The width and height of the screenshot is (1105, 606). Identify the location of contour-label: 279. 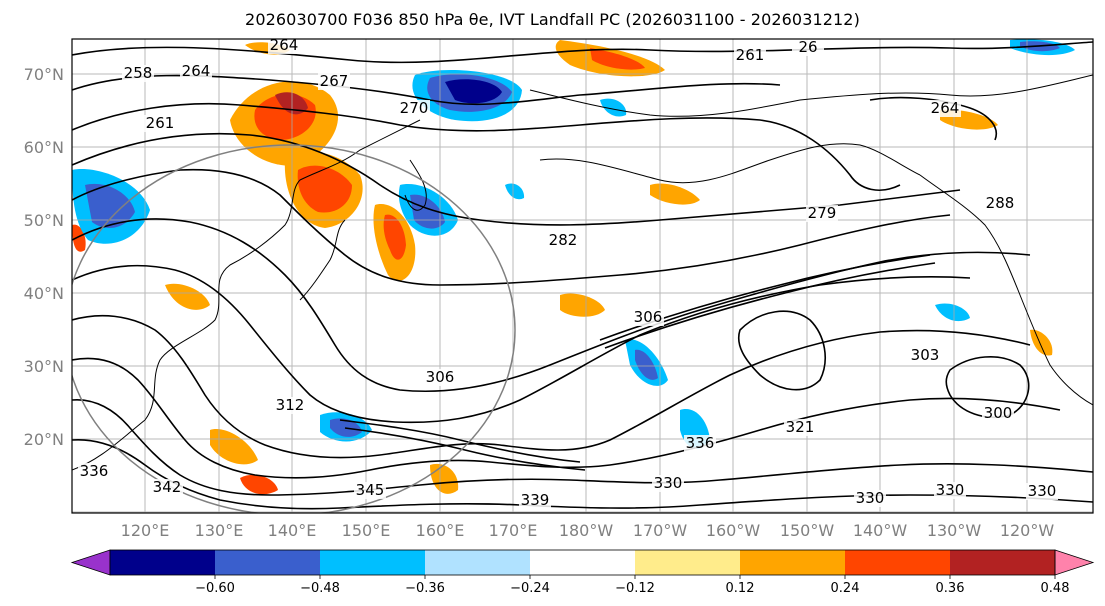
(822, 213).